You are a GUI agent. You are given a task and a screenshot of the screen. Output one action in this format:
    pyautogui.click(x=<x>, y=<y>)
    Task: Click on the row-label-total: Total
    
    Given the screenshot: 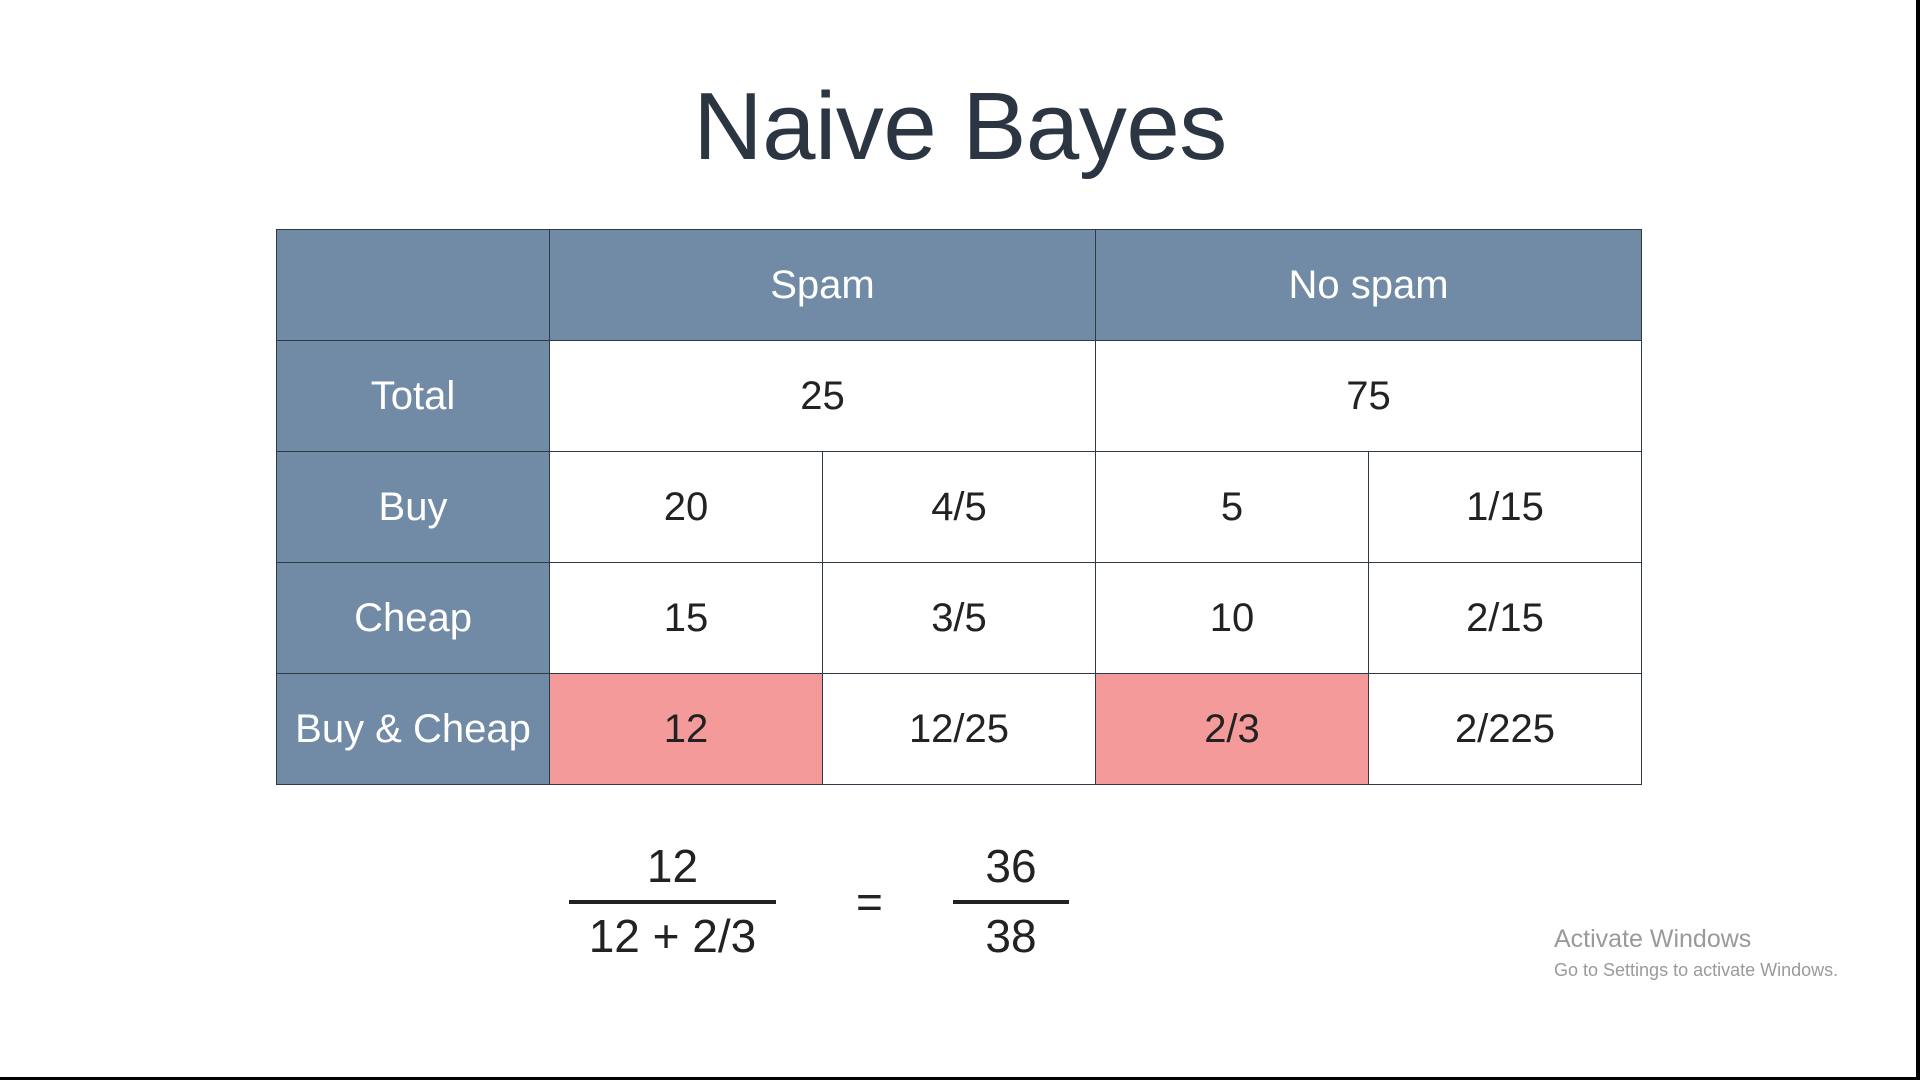 What is the action you would take?
    pyautogui.click(x=413, y=396)
    